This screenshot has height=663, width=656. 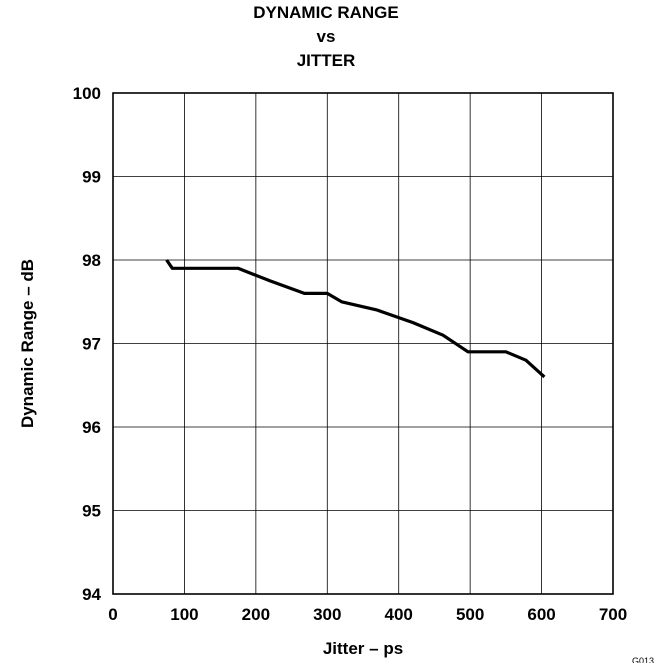 I want to click on chart-title-line: vs, so click(x=326, y=36).